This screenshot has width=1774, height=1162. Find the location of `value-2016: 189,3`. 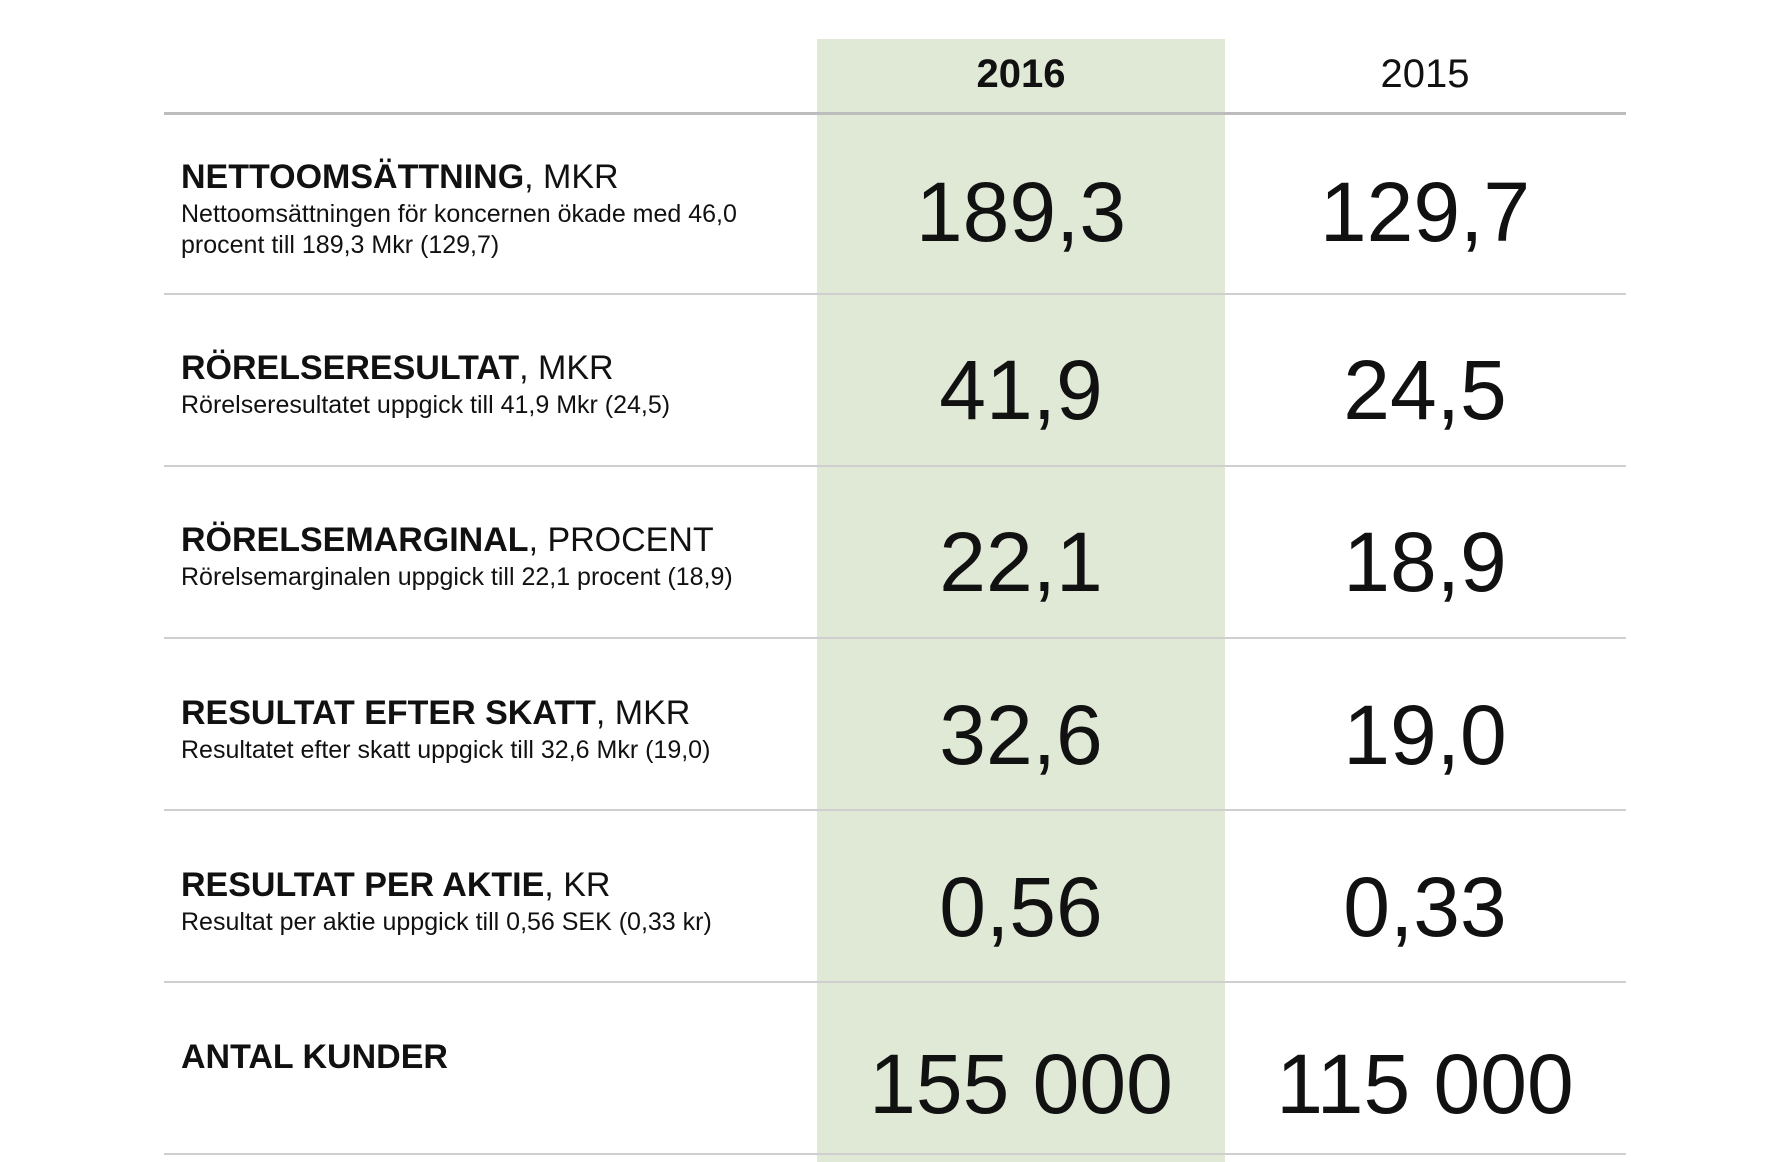

value-2016: 189,3 is located at coordinates (1021, 212).